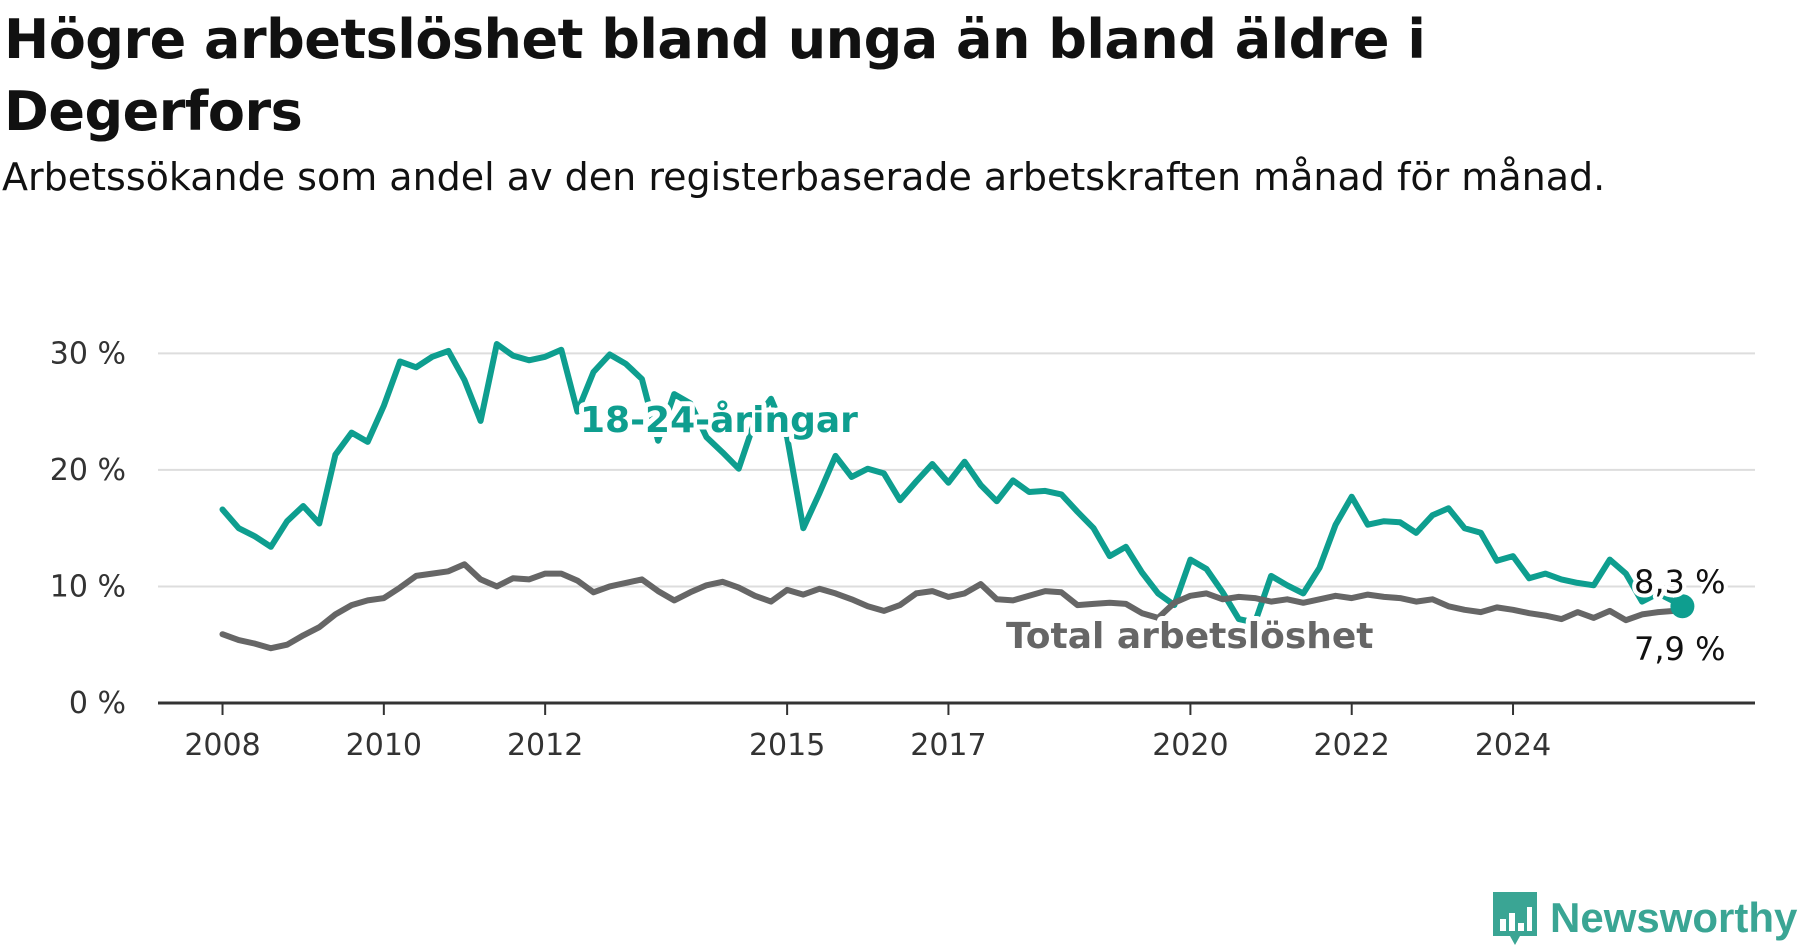 Image resolution: width=1800 pixels, height=948 pixels. Describe the element at coordinates (948, 745) in the screenshot. I see `x-tick-label: 2017` at that location.